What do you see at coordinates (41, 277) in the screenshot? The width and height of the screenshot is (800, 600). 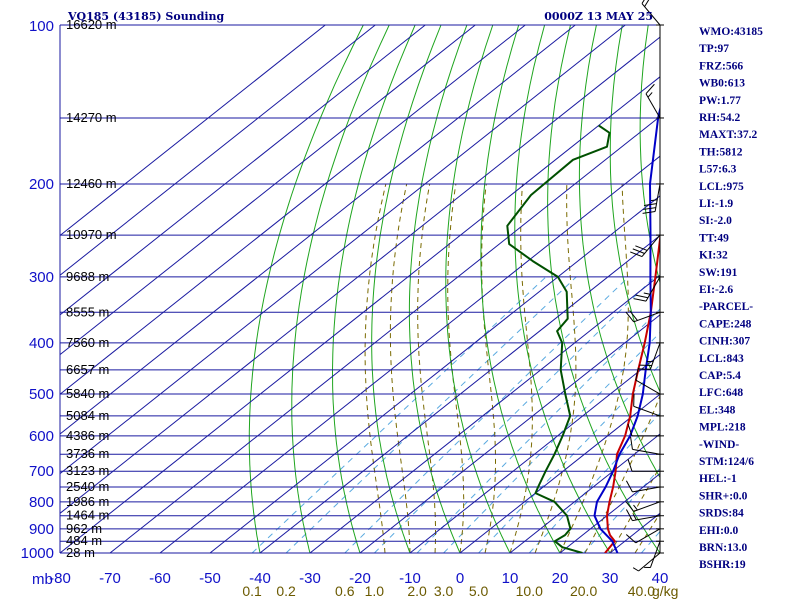 I see `pressure-tick-label: 300` at bounding box center [41, 277].